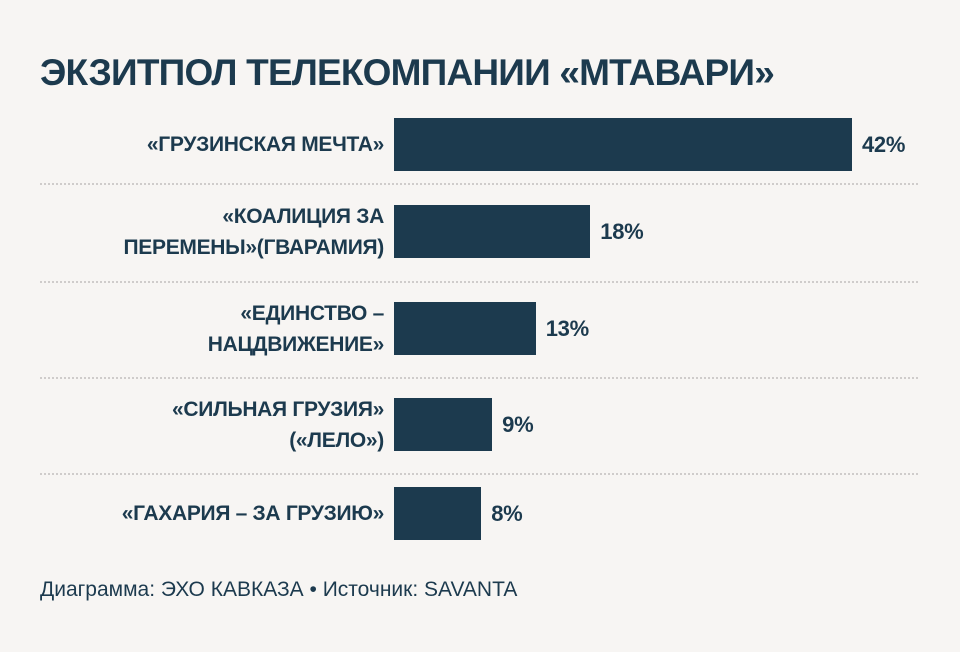 The image size is (960, 652). Describe the element at coordinates (253, 231) in the screenshot. I see `category-label: «КОАЛИЦИЯ ЗА ПЕРЕМЕНЫ»(ГВАРАМИЯ)` at that location.